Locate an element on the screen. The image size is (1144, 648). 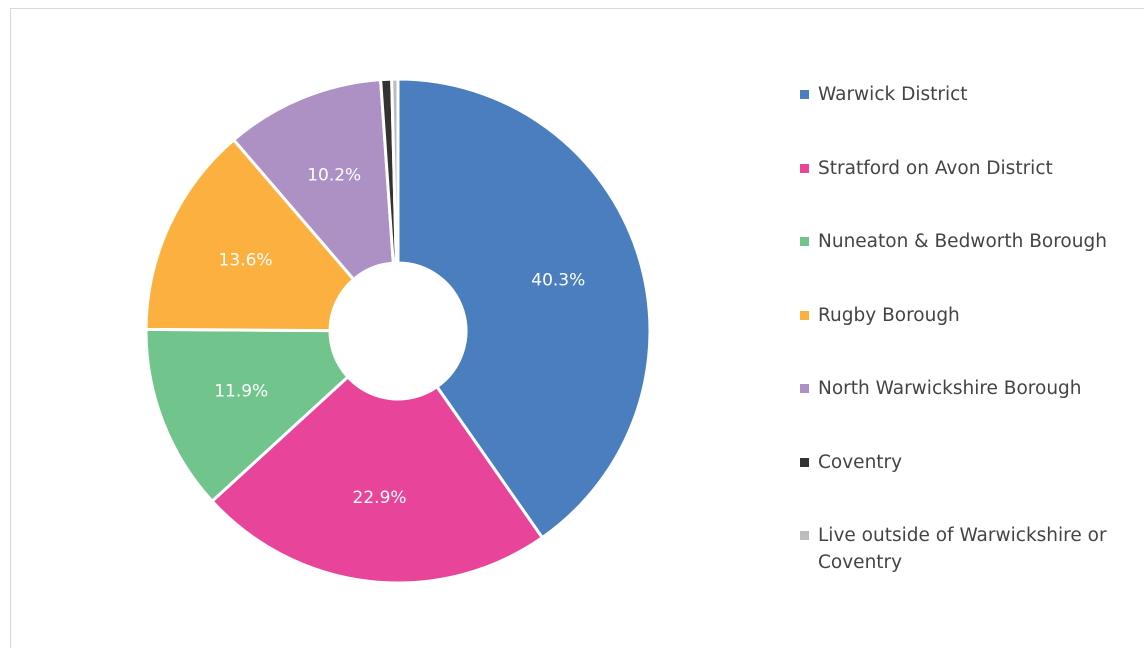
data-label: 10.2% is located at coordinates (334, 176).